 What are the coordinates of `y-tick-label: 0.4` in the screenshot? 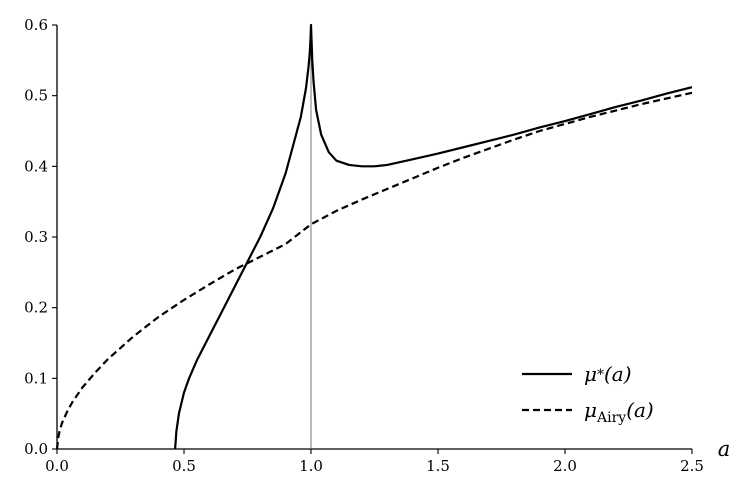 It's located at (36, 166).